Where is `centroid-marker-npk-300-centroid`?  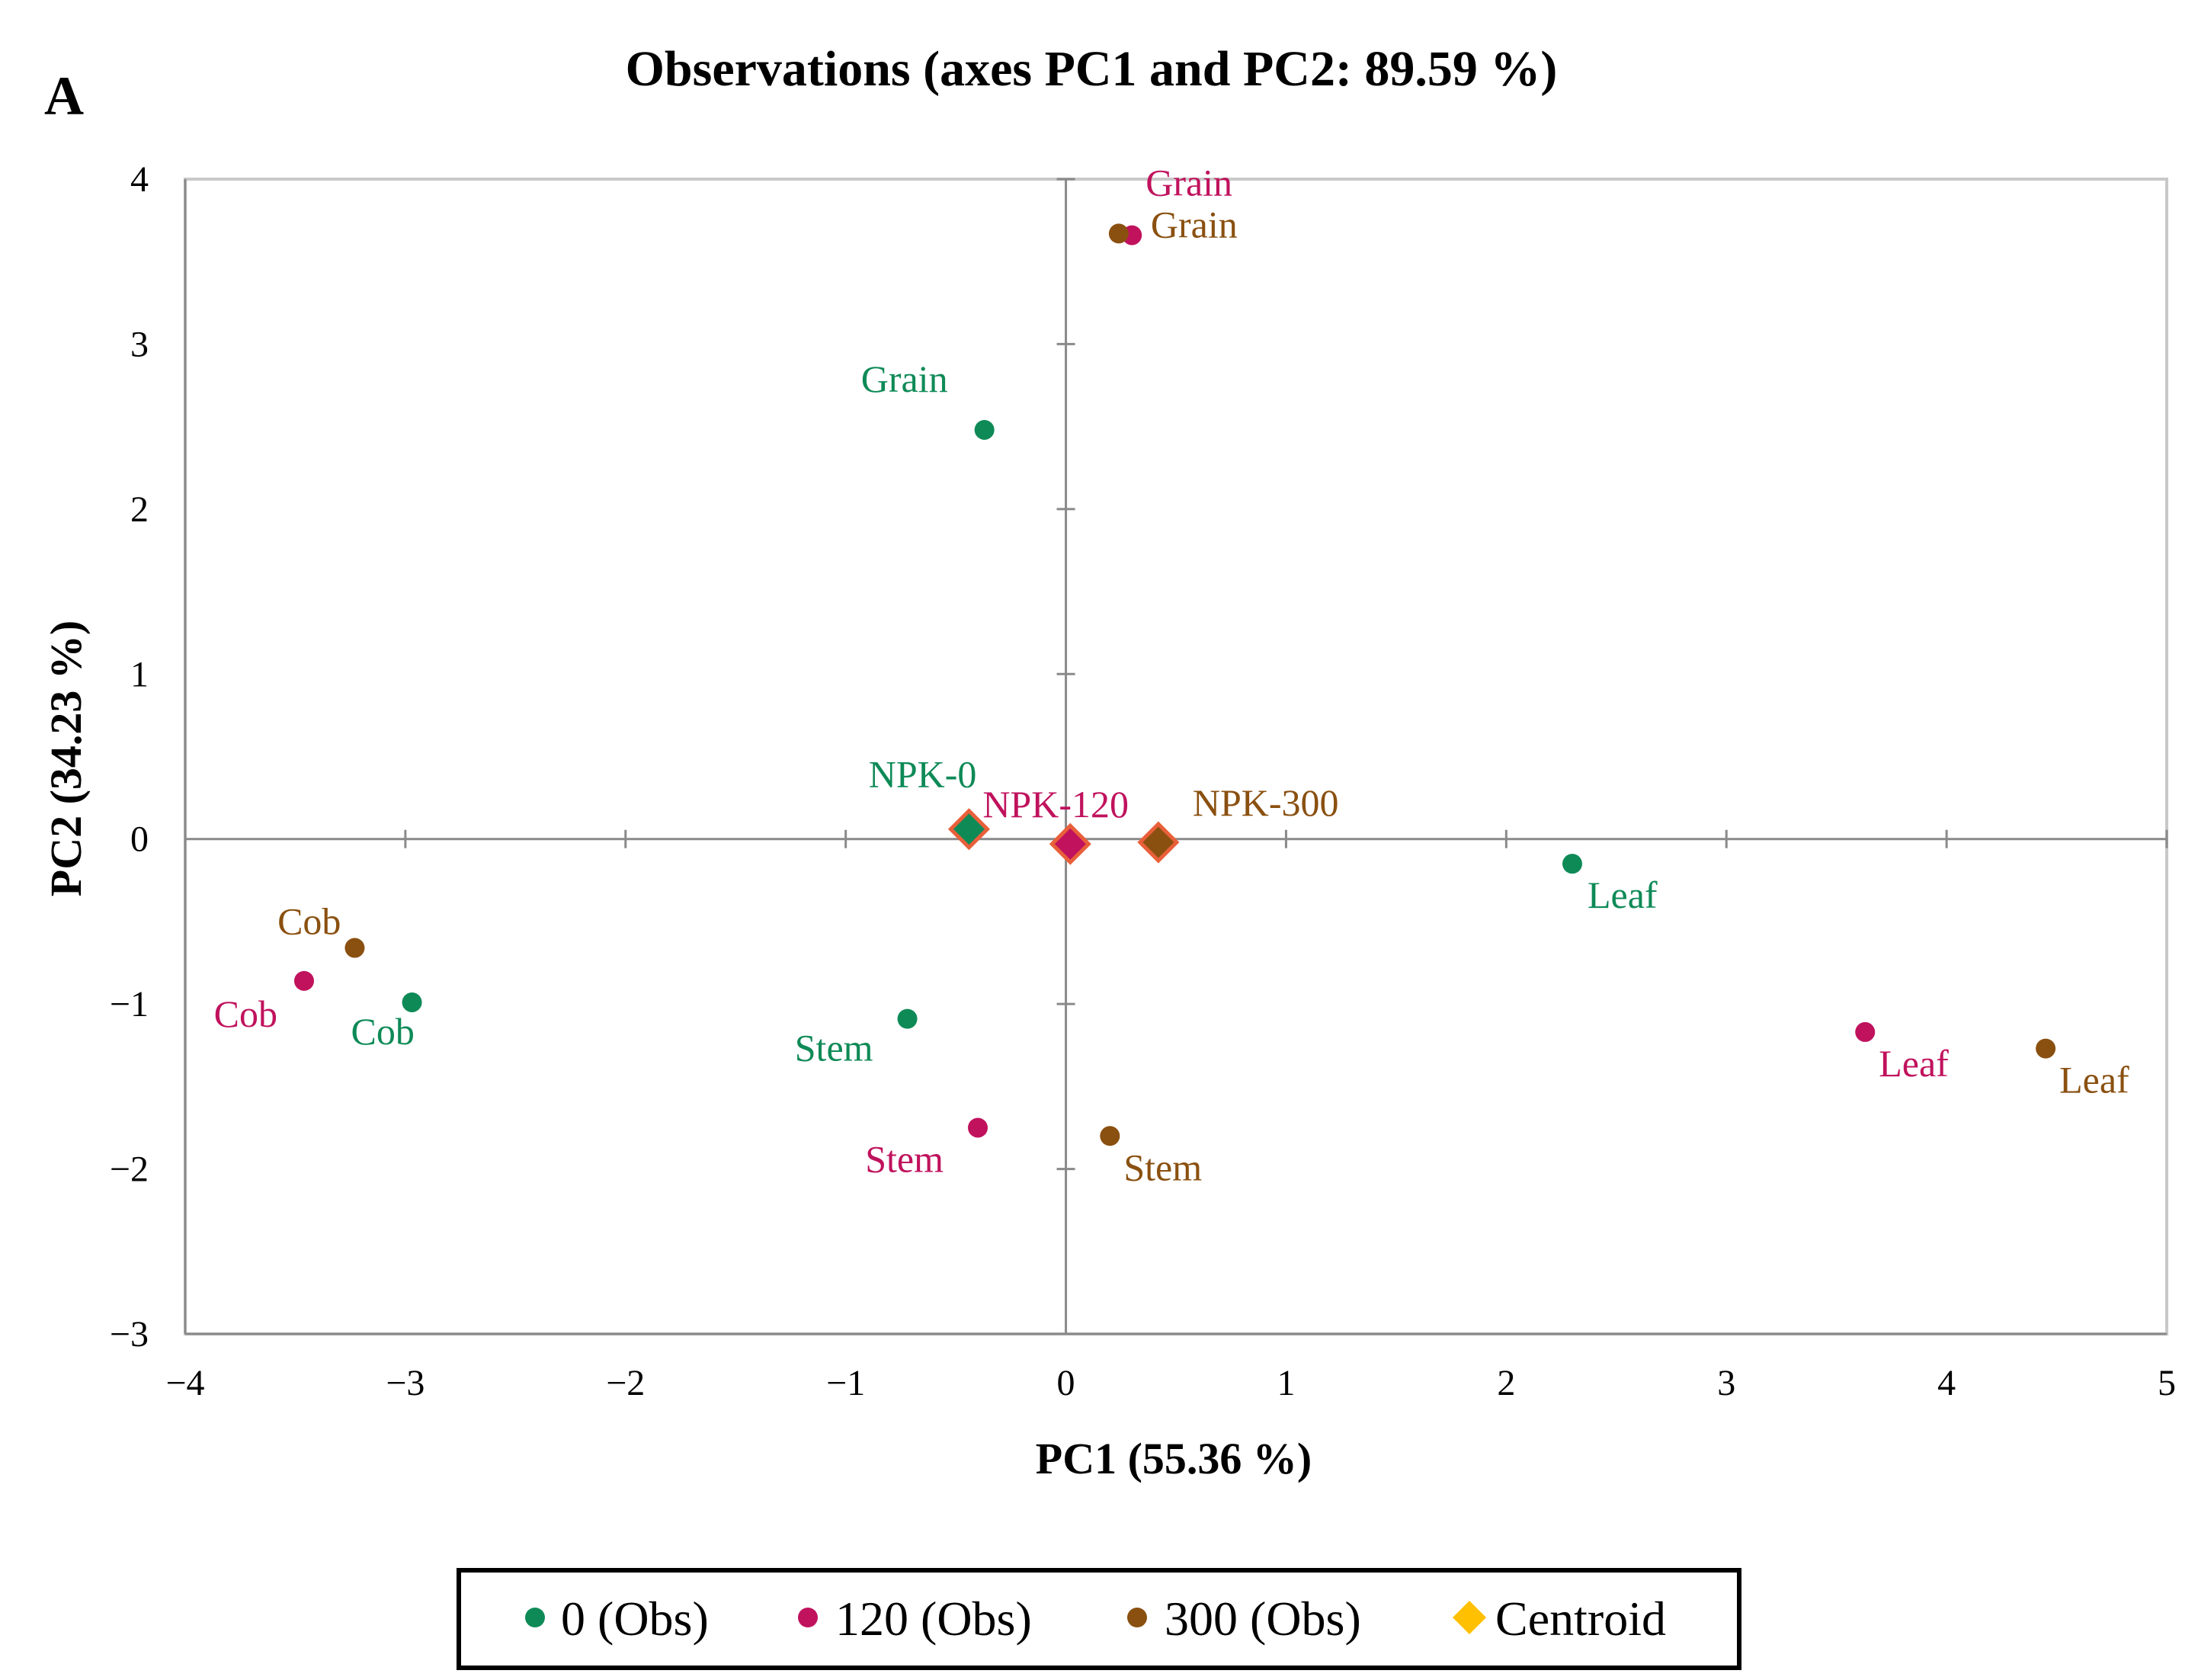 centroid-marker-npk-300-centroid is located at coordinates (1158, 842).